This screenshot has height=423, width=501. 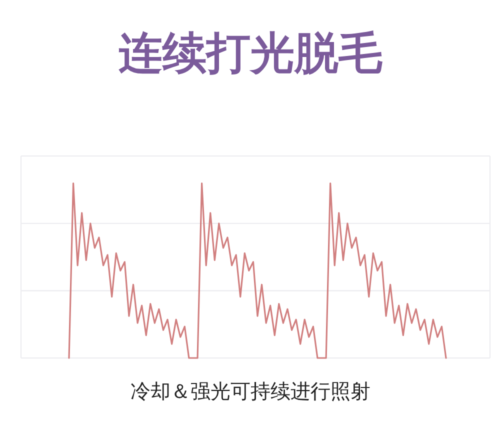 I want to click on title: 连续打光脱毛, so click(x=250, y=53).